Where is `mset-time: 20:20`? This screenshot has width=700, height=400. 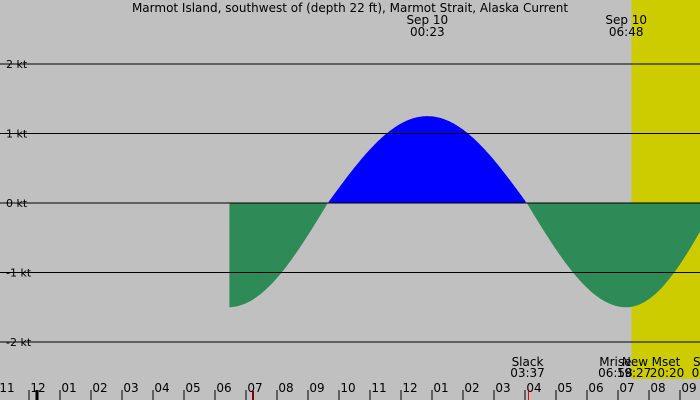
mset-time: 20:20 is located at coordinates (667, 373).